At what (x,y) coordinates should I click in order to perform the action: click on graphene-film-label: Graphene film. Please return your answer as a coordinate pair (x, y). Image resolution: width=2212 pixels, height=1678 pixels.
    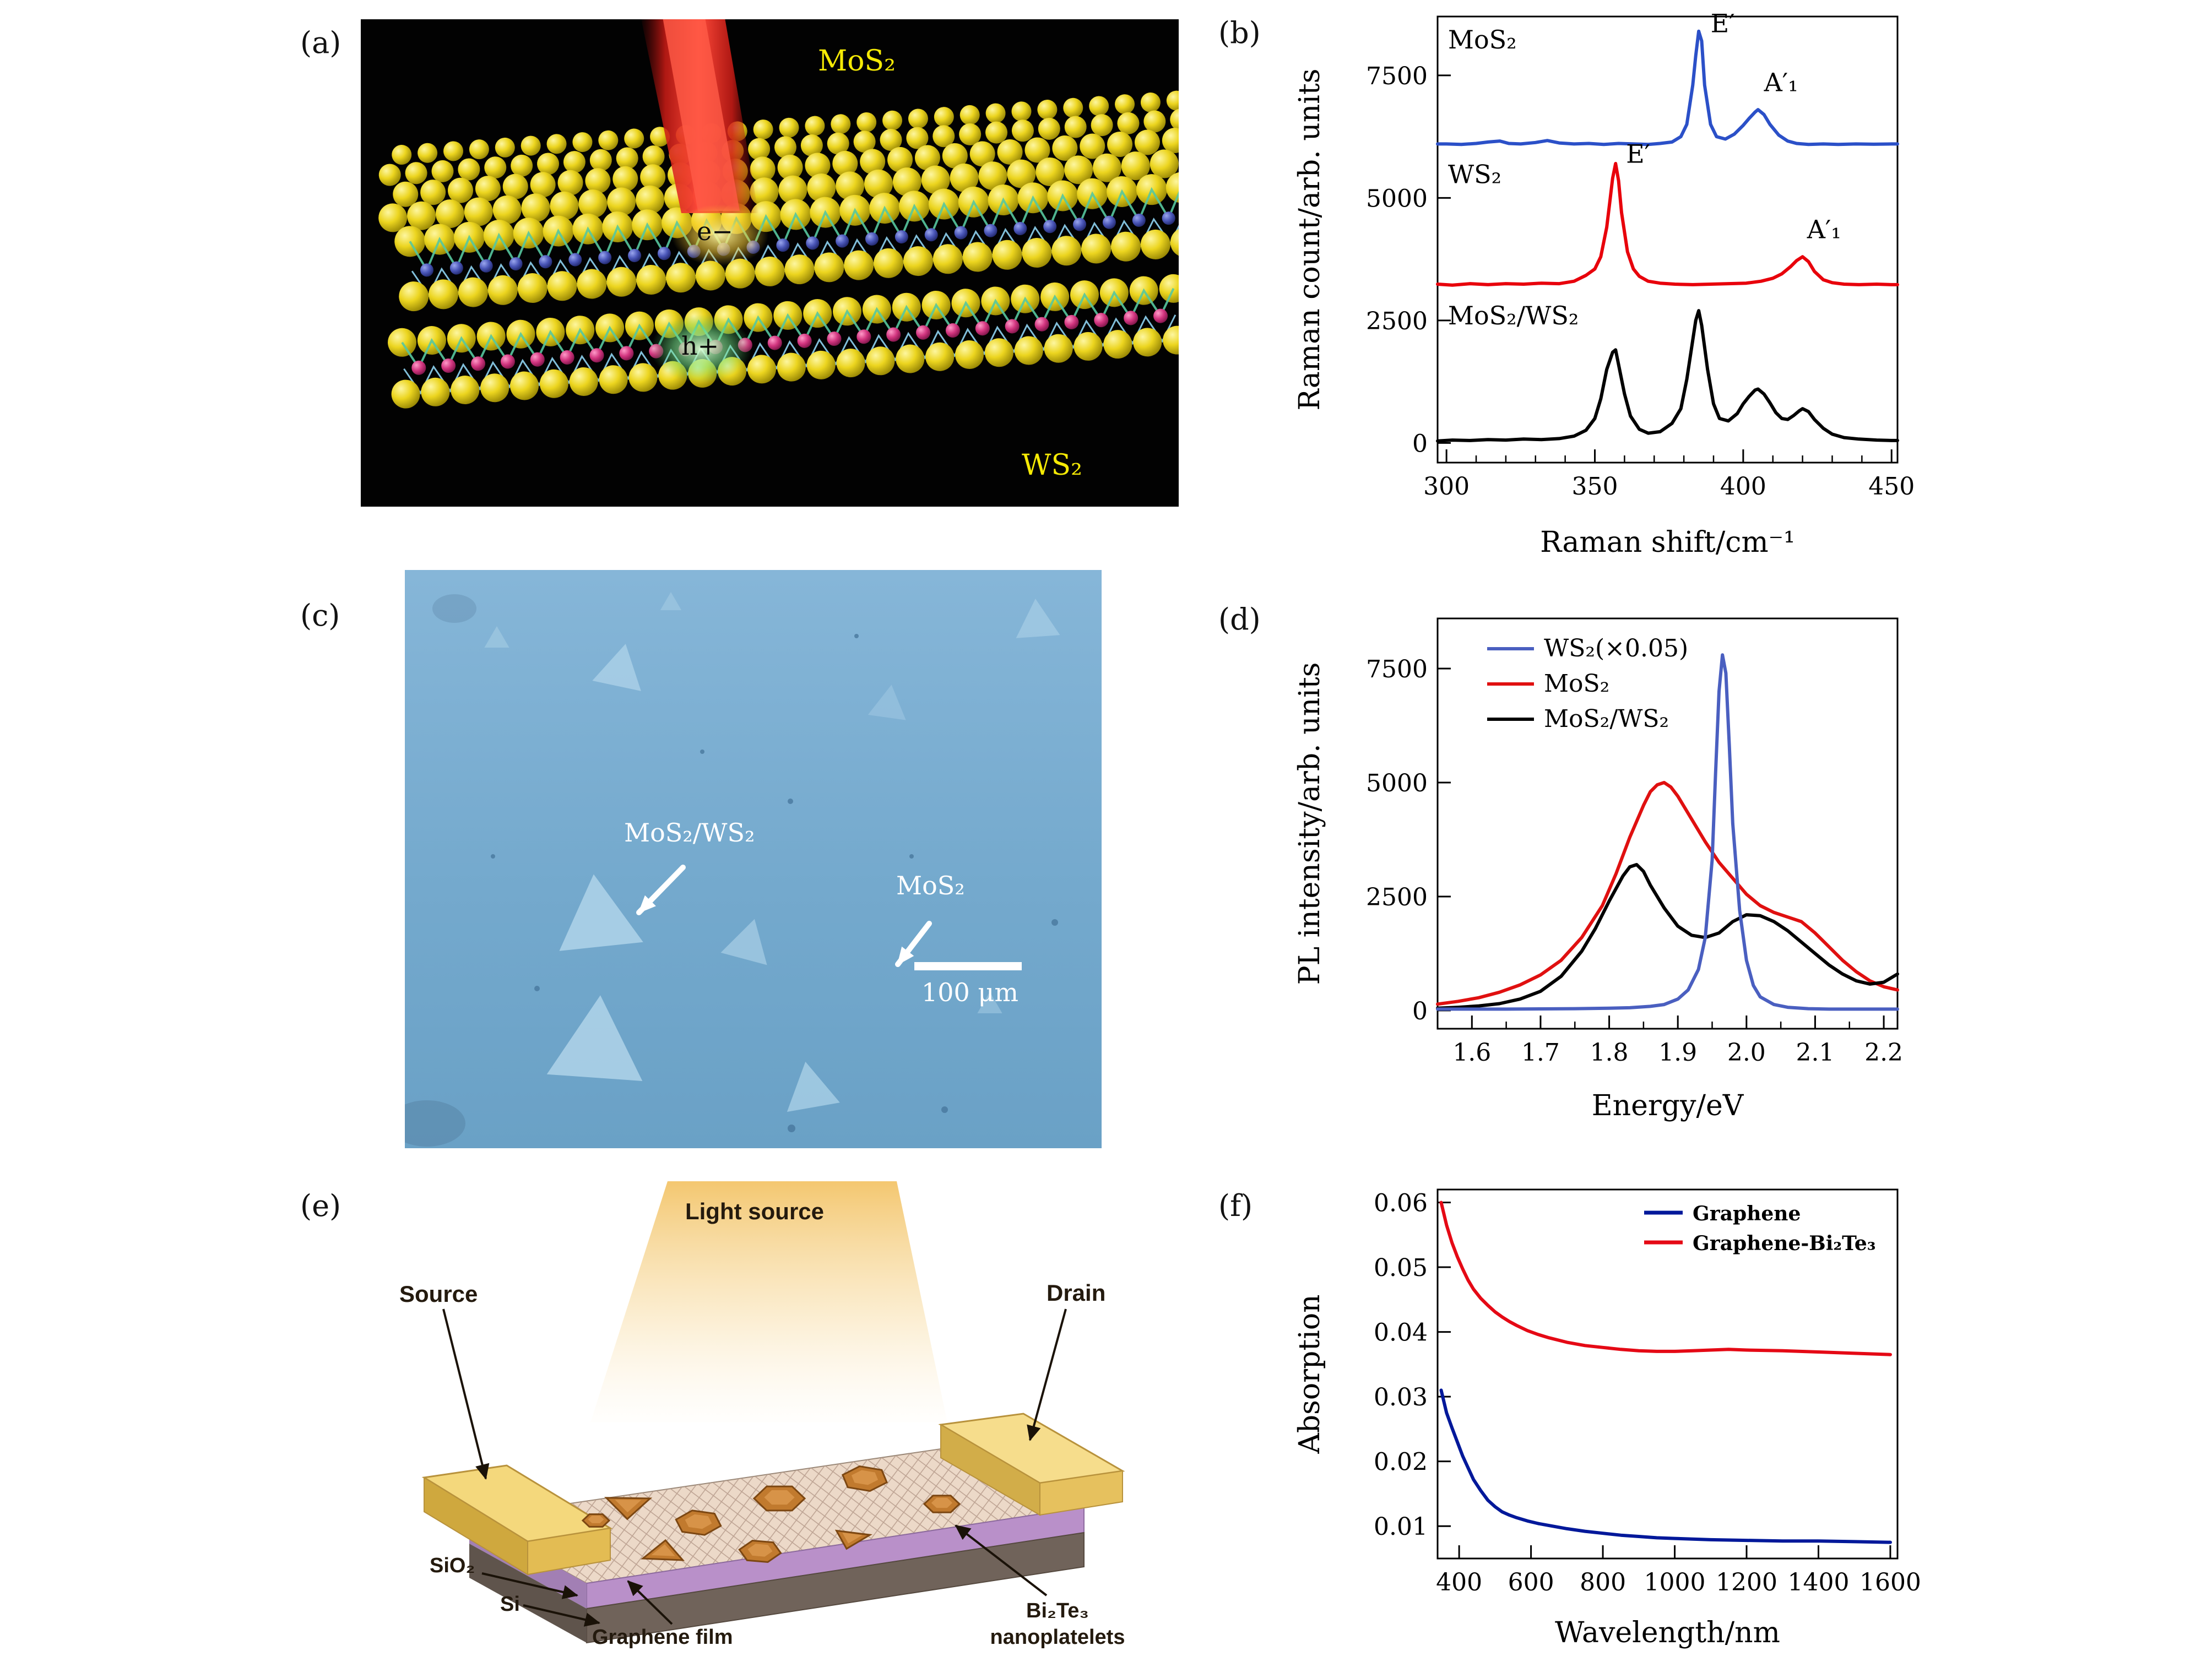
    Looking at the image, I should click on (662, 1638).